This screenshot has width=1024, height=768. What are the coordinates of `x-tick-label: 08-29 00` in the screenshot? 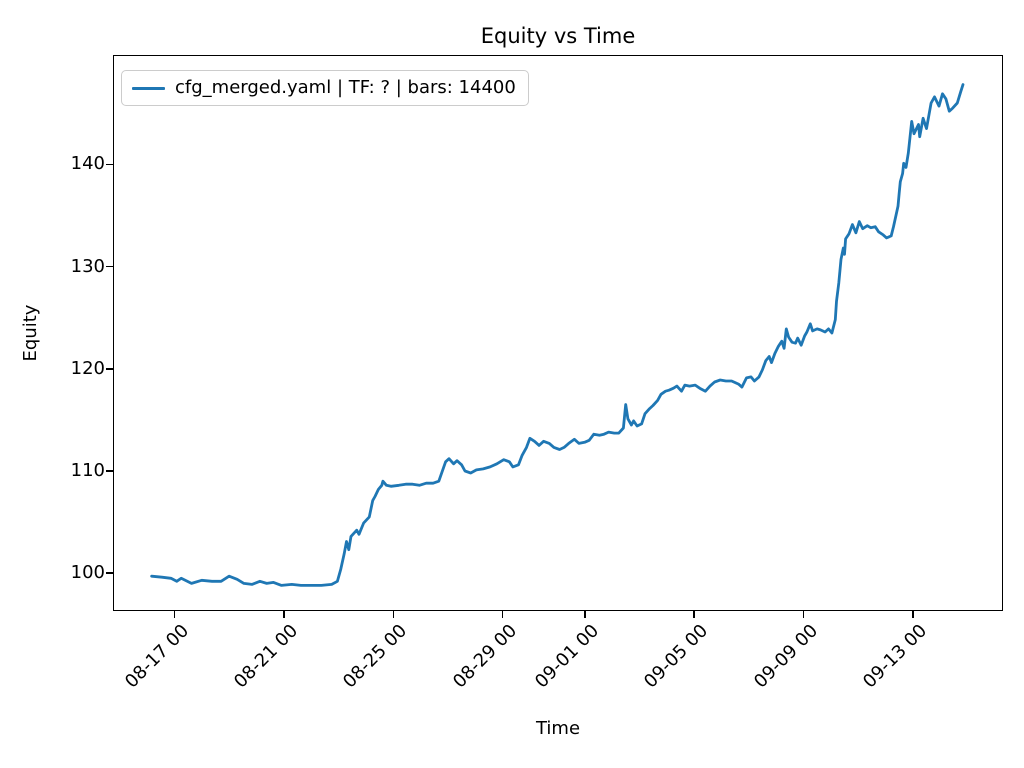 It's located at (484, 656).